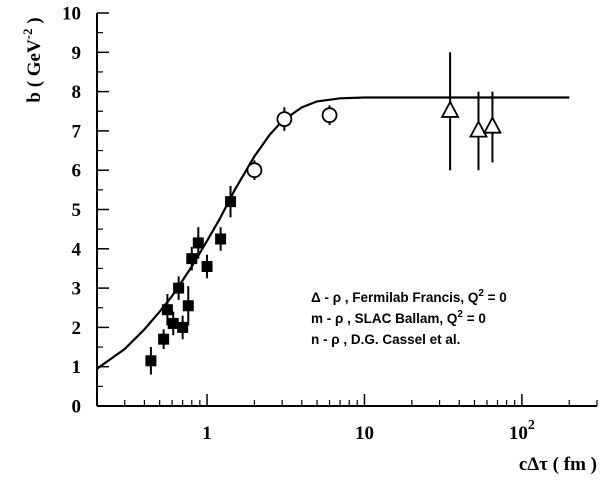  Describe the element at coordinates (32, 59) in the screenshot. I see `y-axis-title: b ( GeV-2 )` at that location.